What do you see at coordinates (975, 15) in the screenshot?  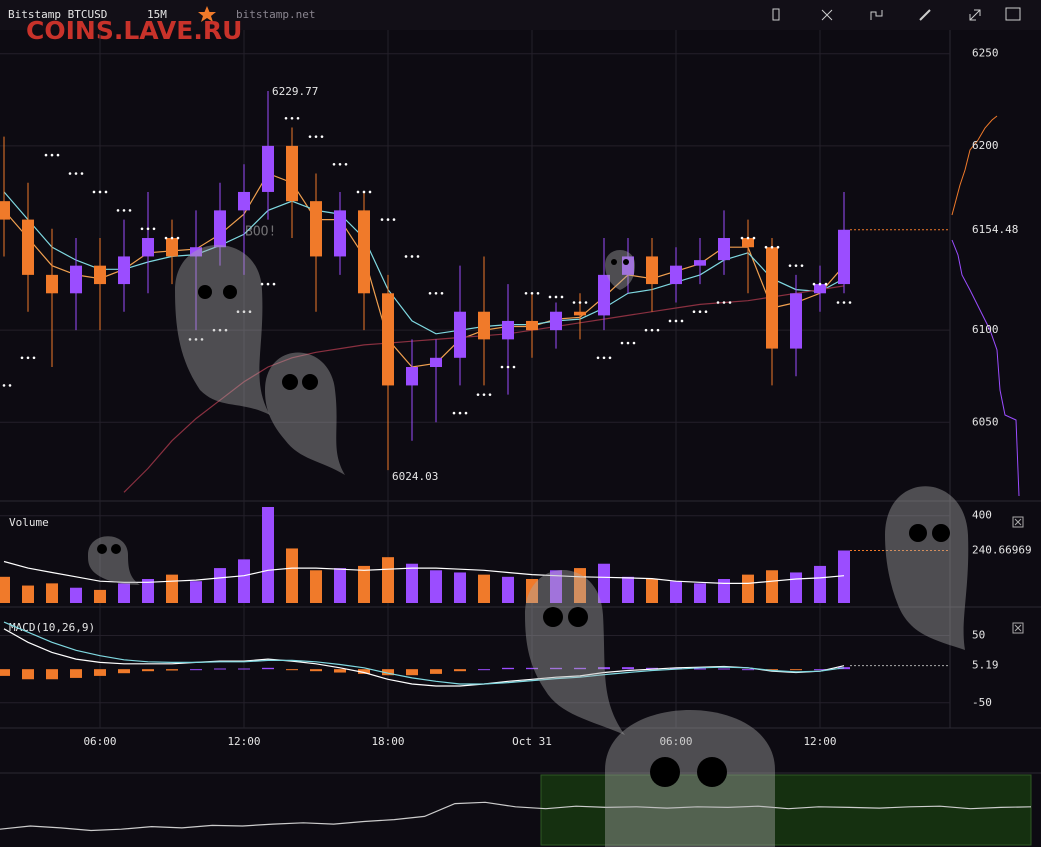 I see `fullscreen-icon` at bounding box center [975, 15].